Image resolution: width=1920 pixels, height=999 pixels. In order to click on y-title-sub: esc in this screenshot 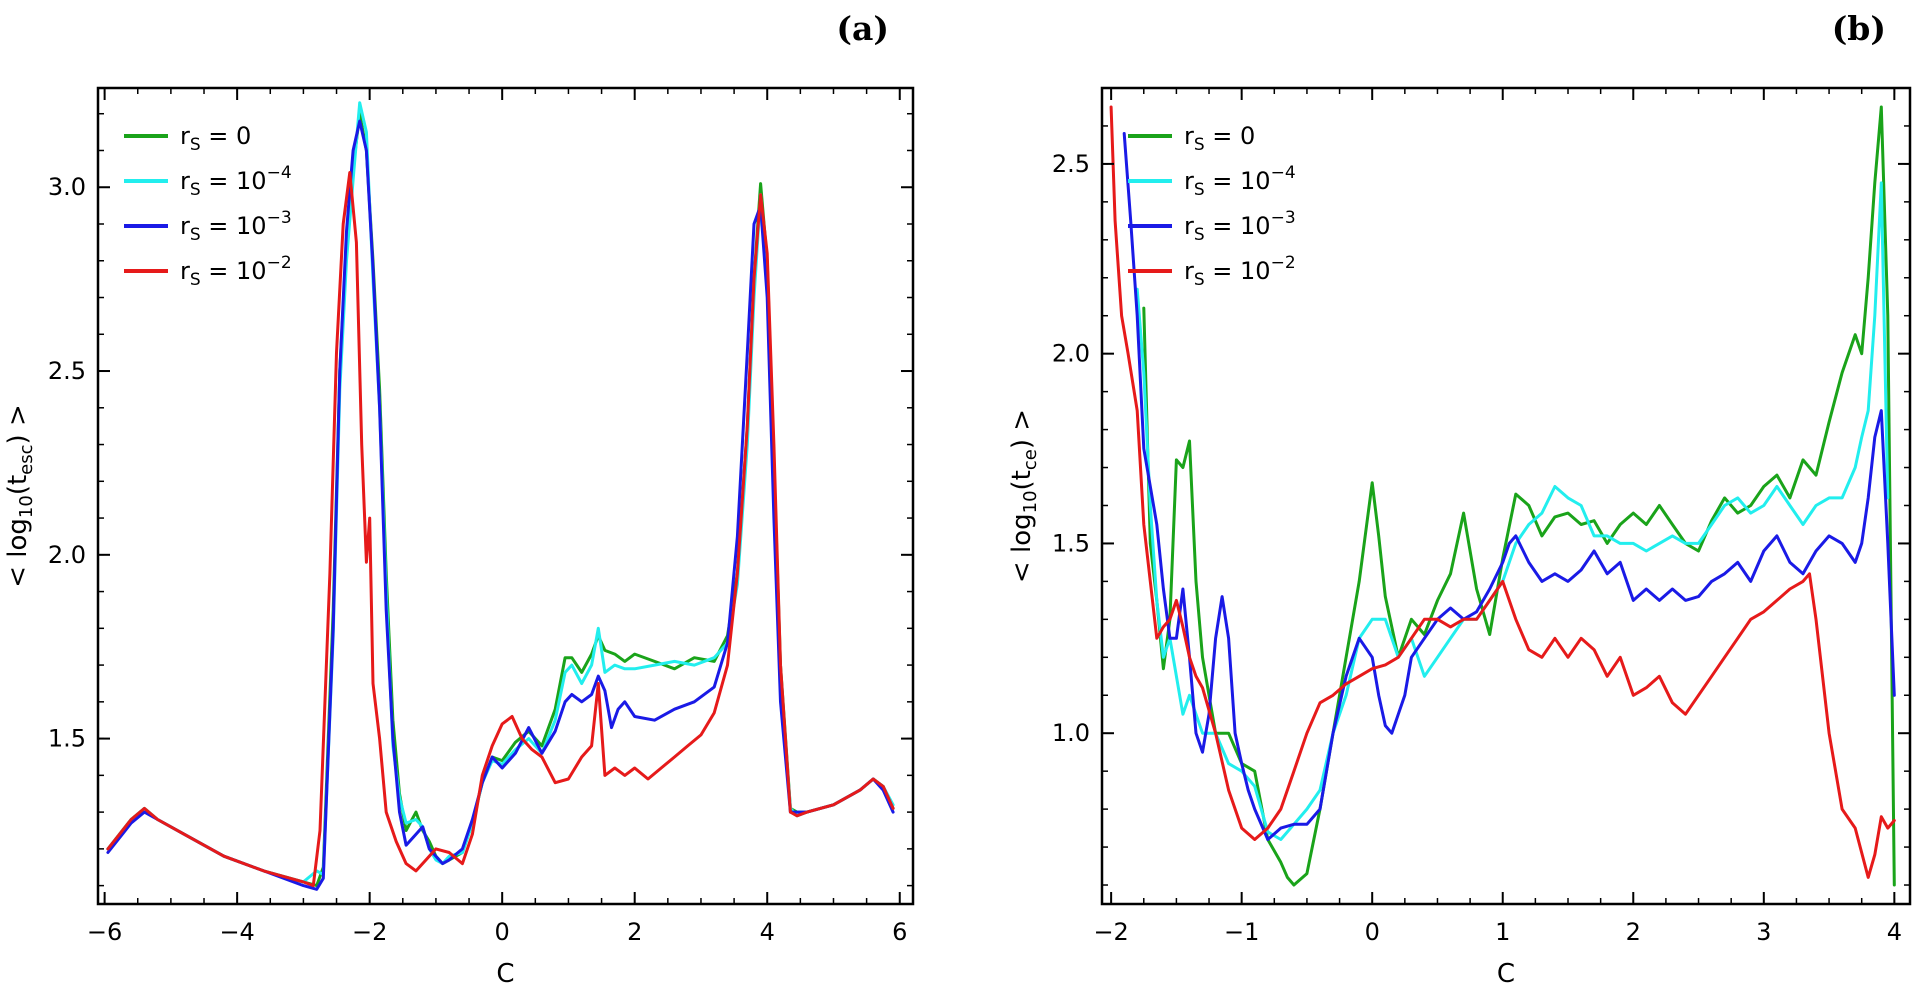, I will do `click(26, 459)`.